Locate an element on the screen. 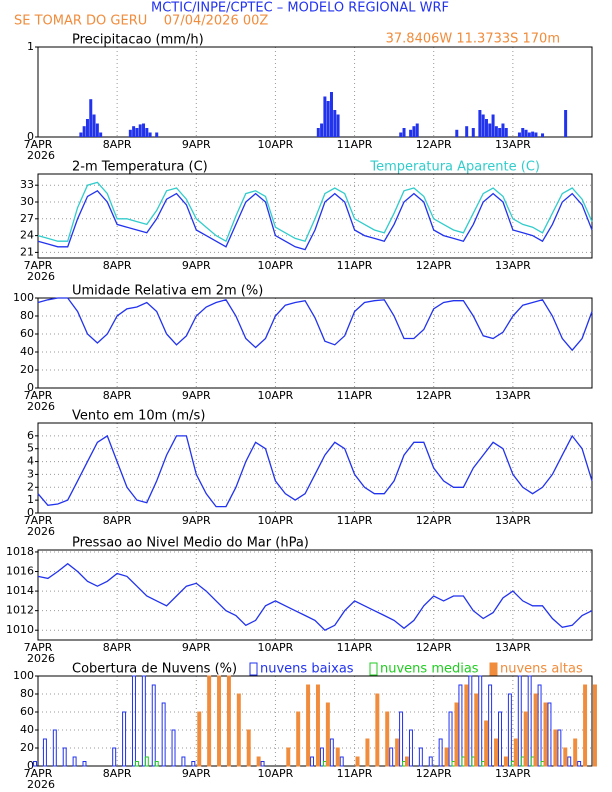  panel-title: Vento em 10m (m/s) is located at coordinates (138, 416).